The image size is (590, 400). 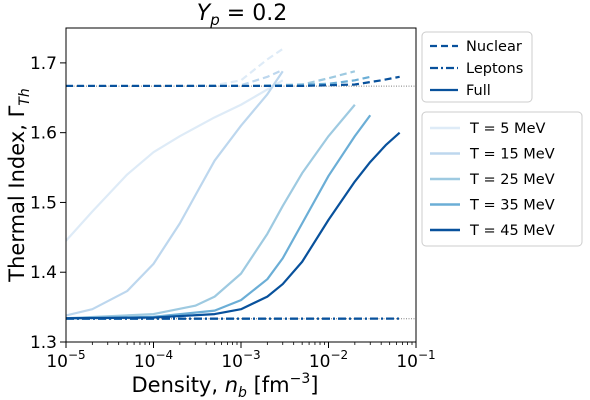 I want to click on x-tick-label: 10⁻², so click(x=328, y=360).